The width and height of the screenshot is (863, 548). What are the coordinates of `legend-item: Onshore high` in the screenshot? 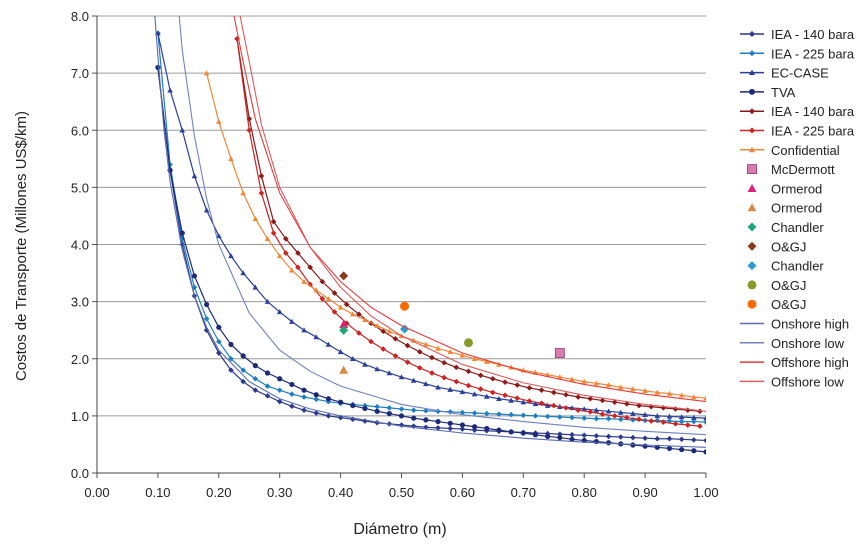 It's located at (794, 324).